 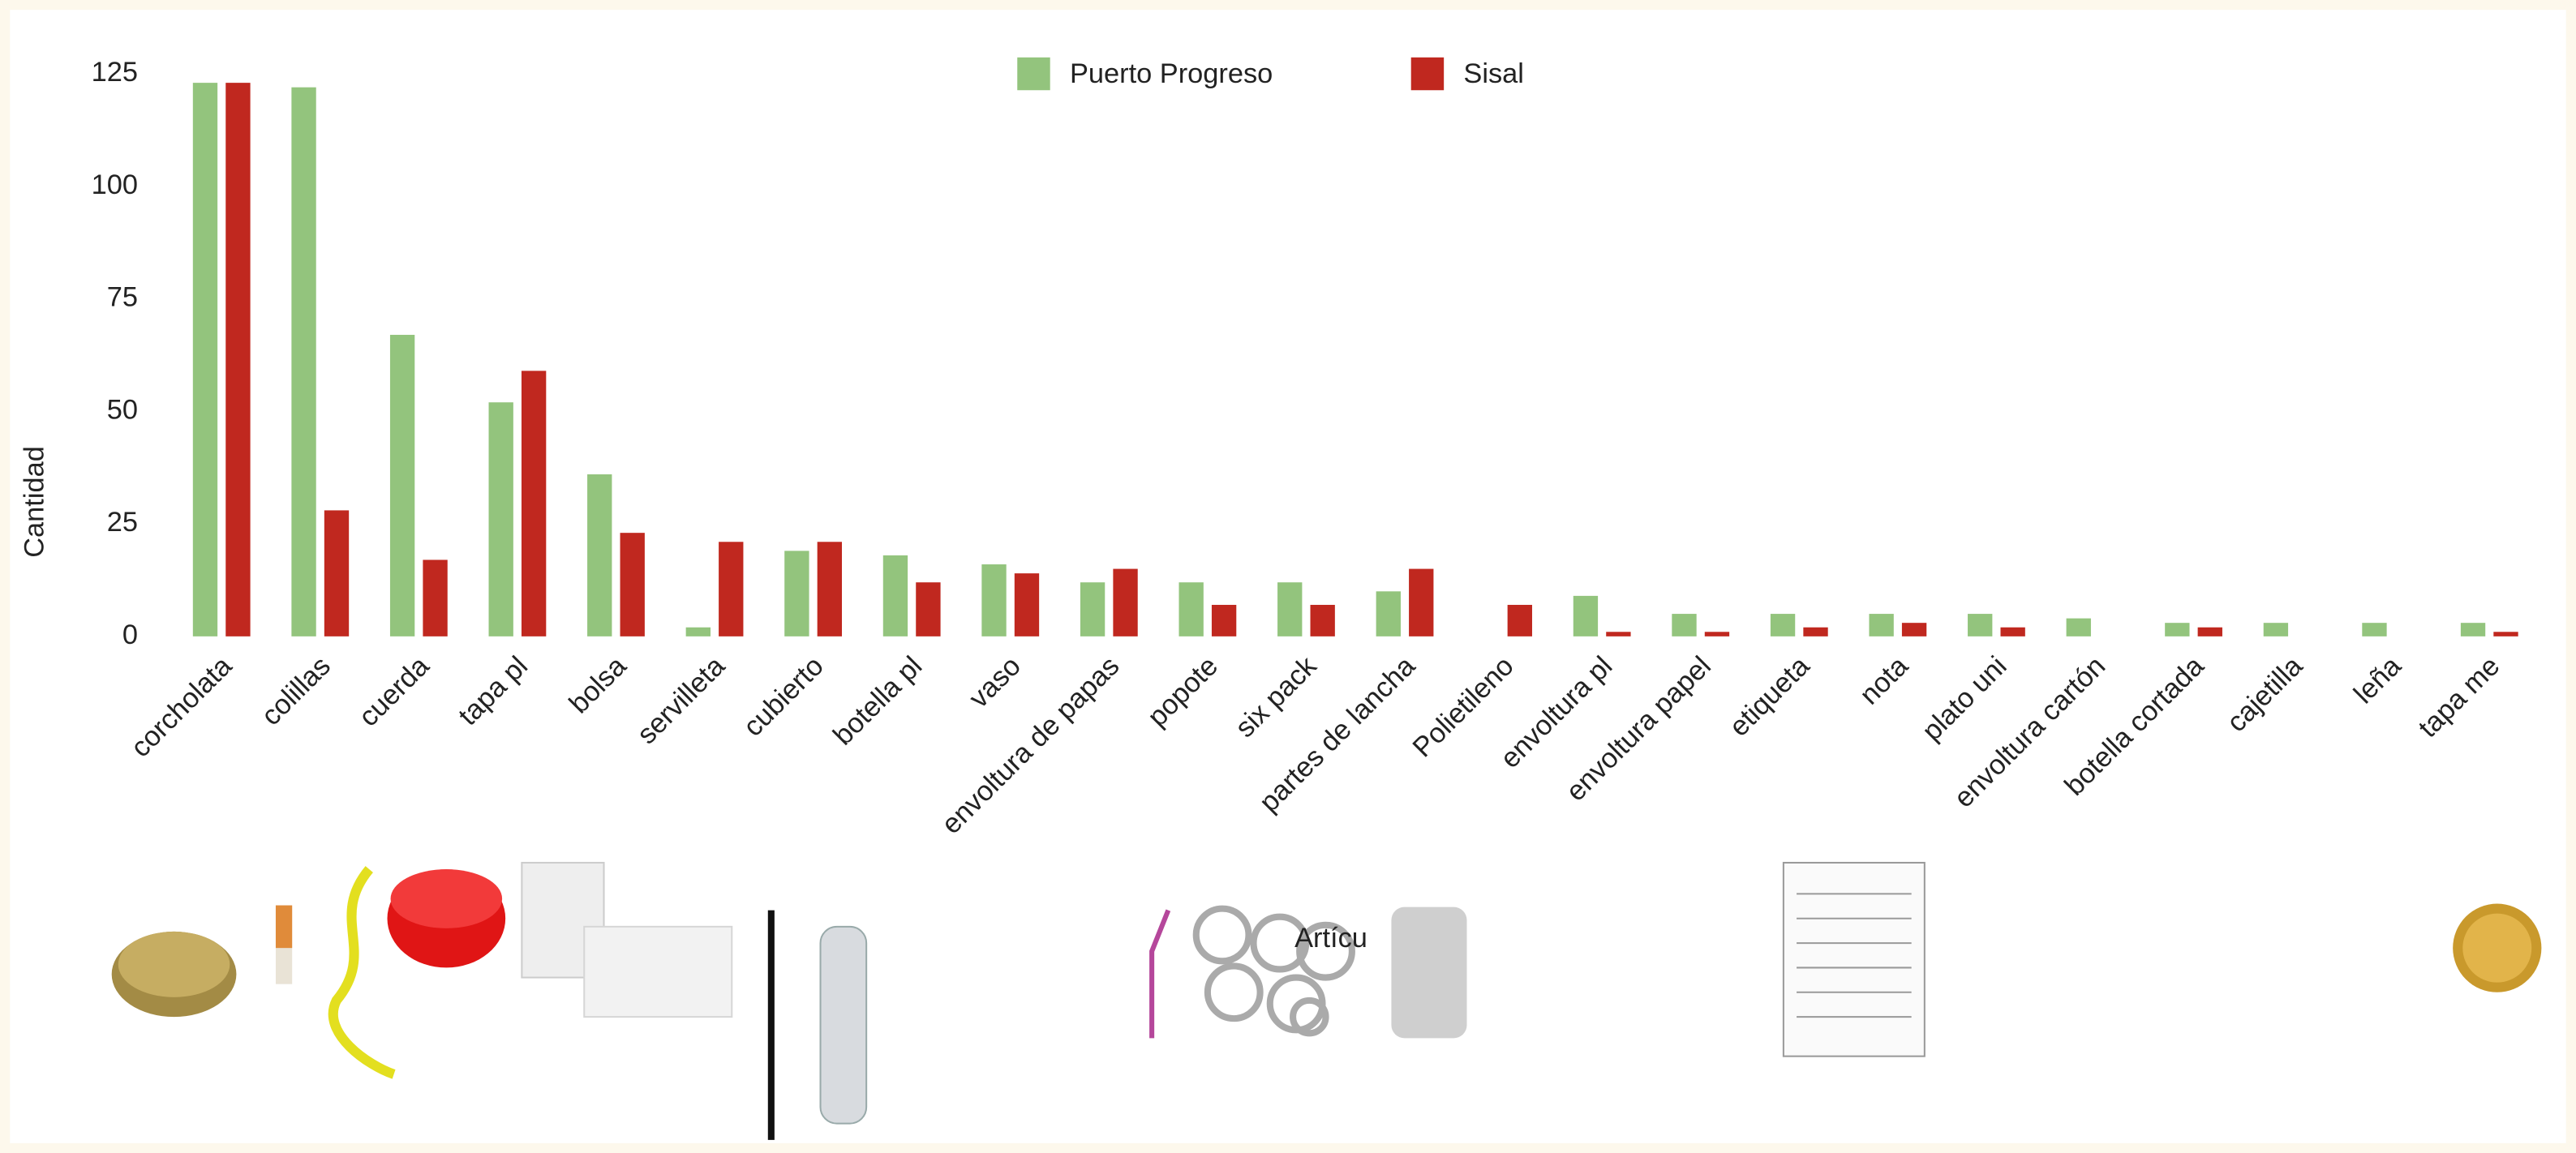 What do you see at coordinates (1493, 73) in the screenshot?
I see `legend-label: Sisal` at bounding box center [1493, 73].